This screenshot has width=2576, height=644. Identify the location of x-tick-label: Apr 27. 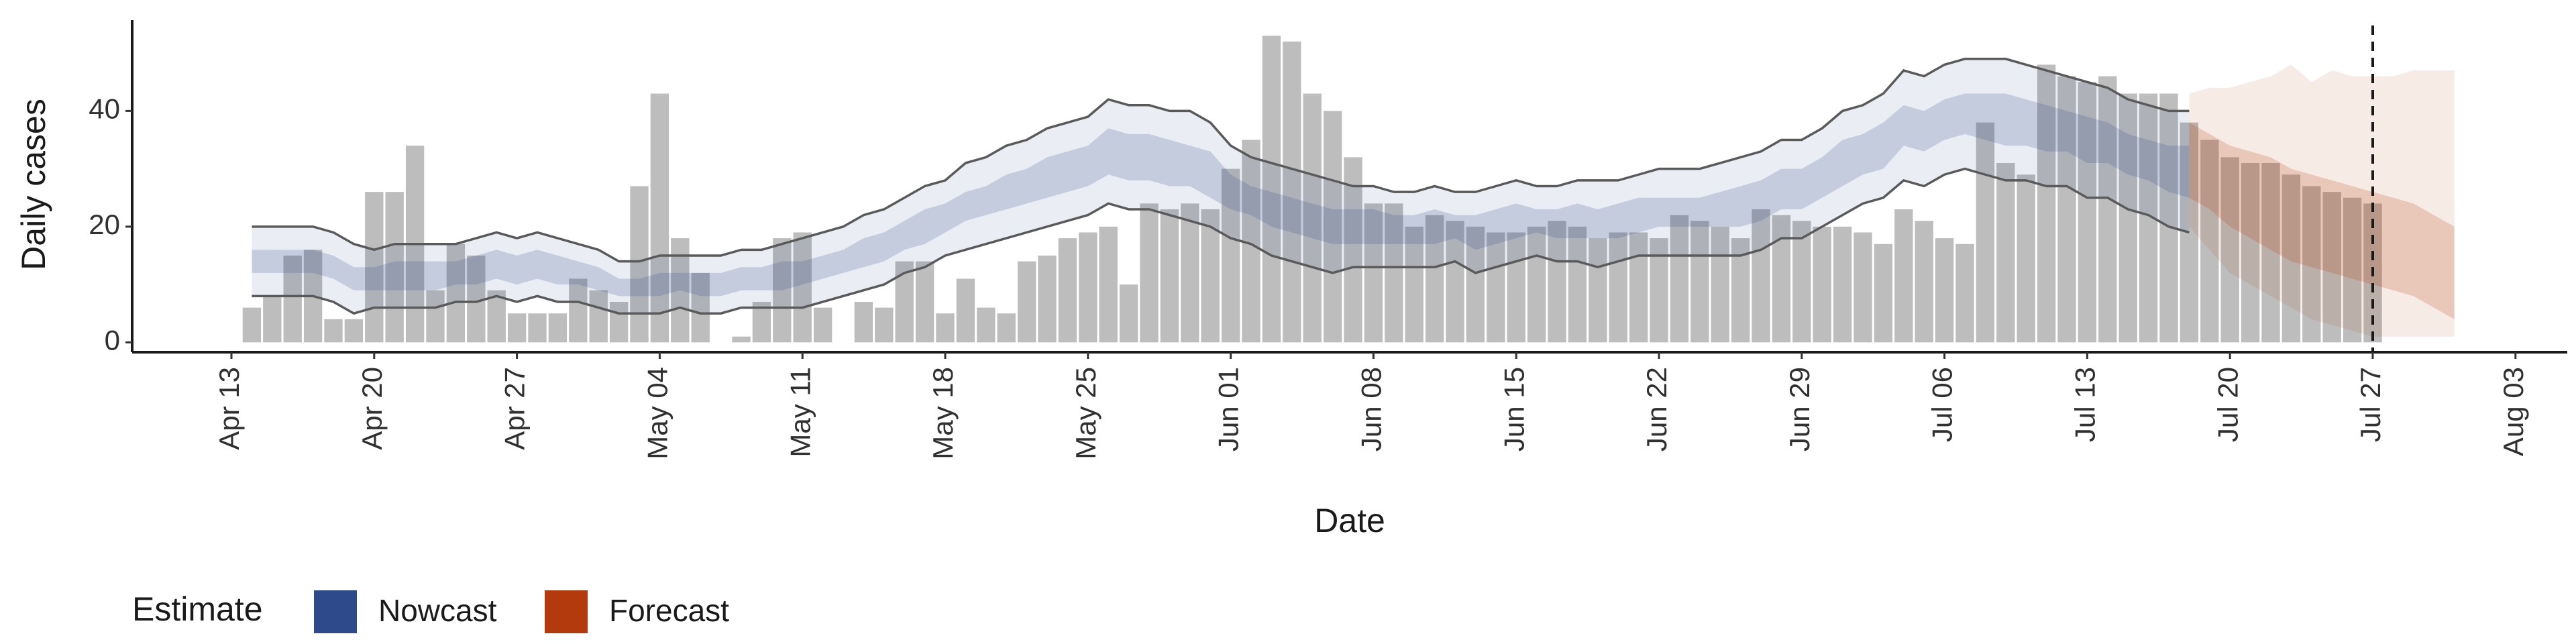
(515, 408).